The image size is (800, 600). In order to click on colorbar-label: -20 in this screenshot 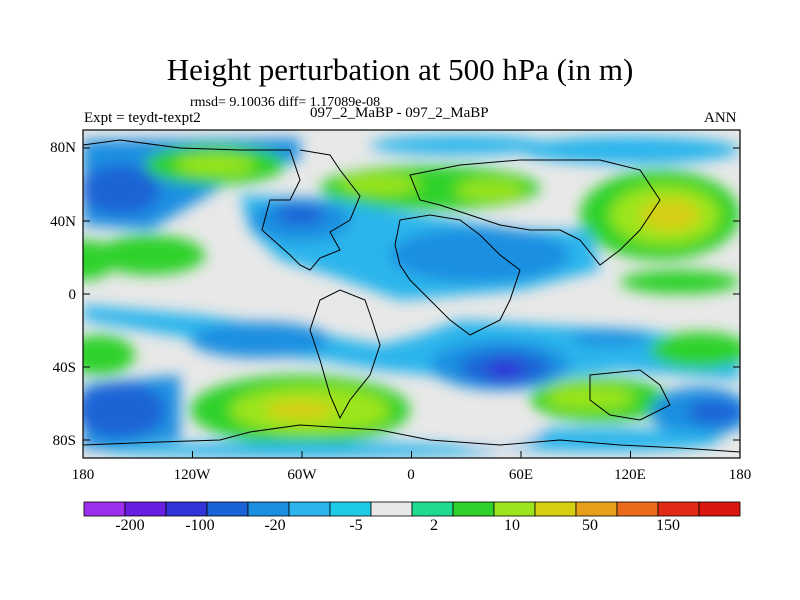, I will do `click(275, 525)`.